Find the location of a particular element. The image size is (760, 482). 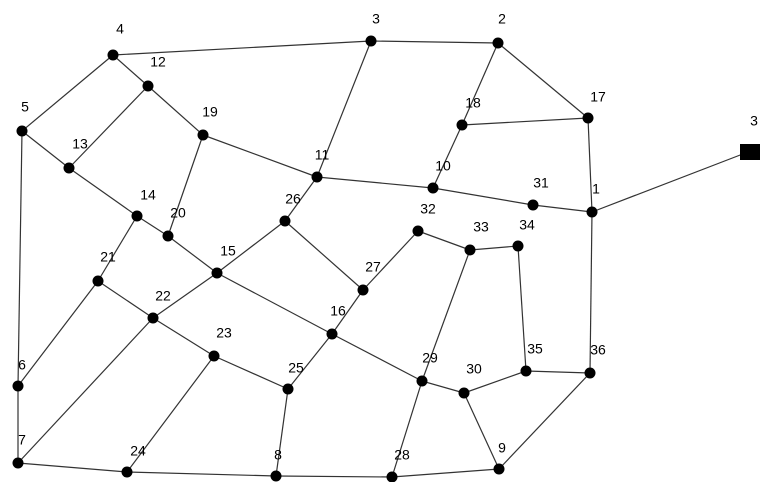

node-label: 24 is located at coordinates (138, 451).